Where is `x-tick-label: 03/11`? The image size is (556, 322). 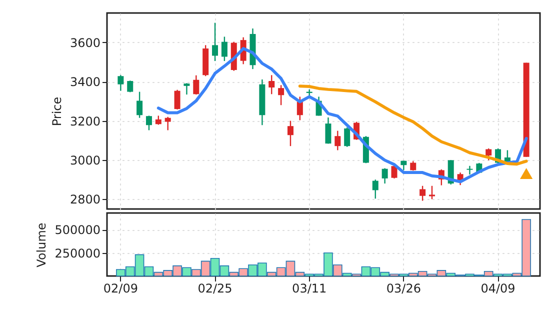
x-tick-label: 03/11 is located at coordinates (309, 289).